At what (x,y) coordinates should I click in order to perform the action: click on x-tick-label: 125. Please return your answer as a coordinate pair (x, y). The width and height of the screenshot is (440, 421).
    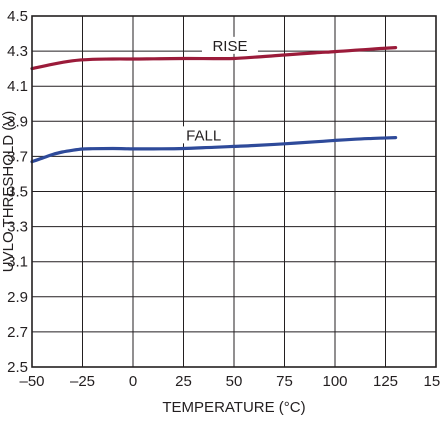
    Looking at the image, I should click on (385, 381).